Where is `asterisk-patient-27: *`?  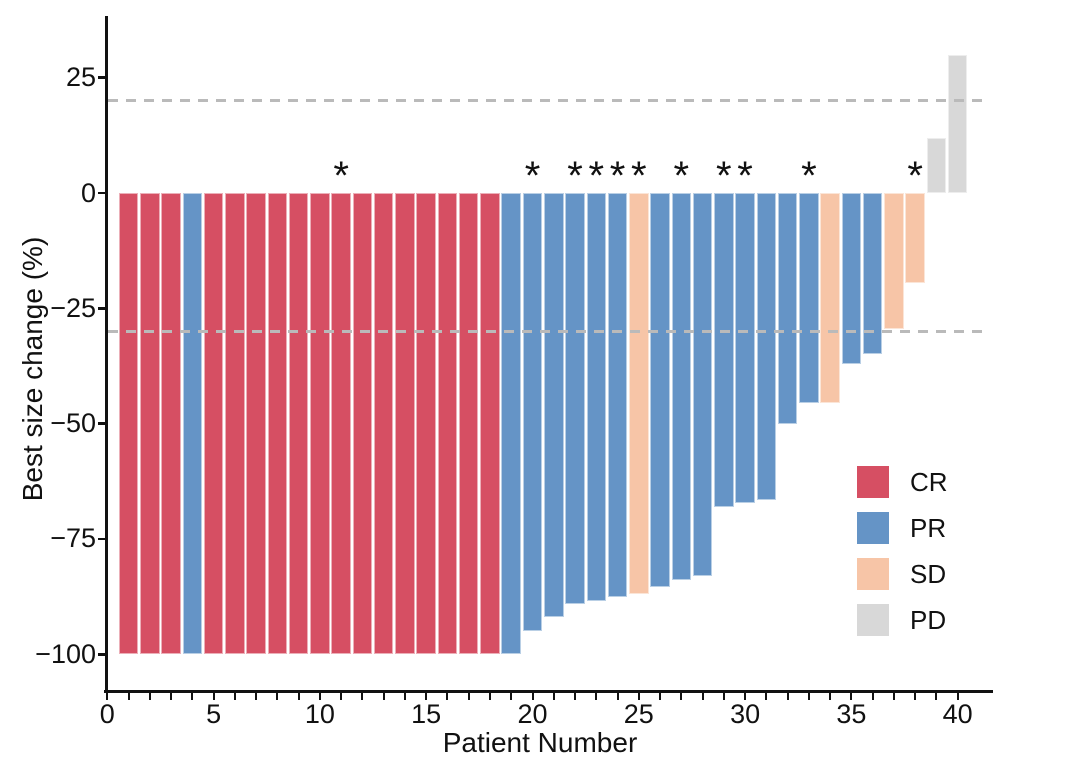
asterisk-patient-27: * is located at coordinates (681, 176).